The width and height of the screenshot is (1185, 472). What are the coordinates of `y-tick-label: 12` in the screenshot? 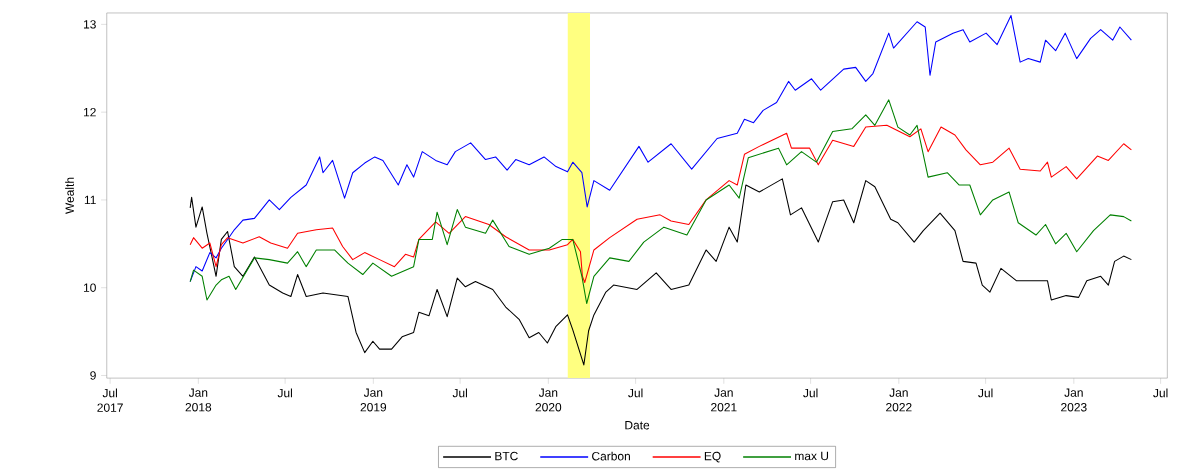 It's located at (89, 112).